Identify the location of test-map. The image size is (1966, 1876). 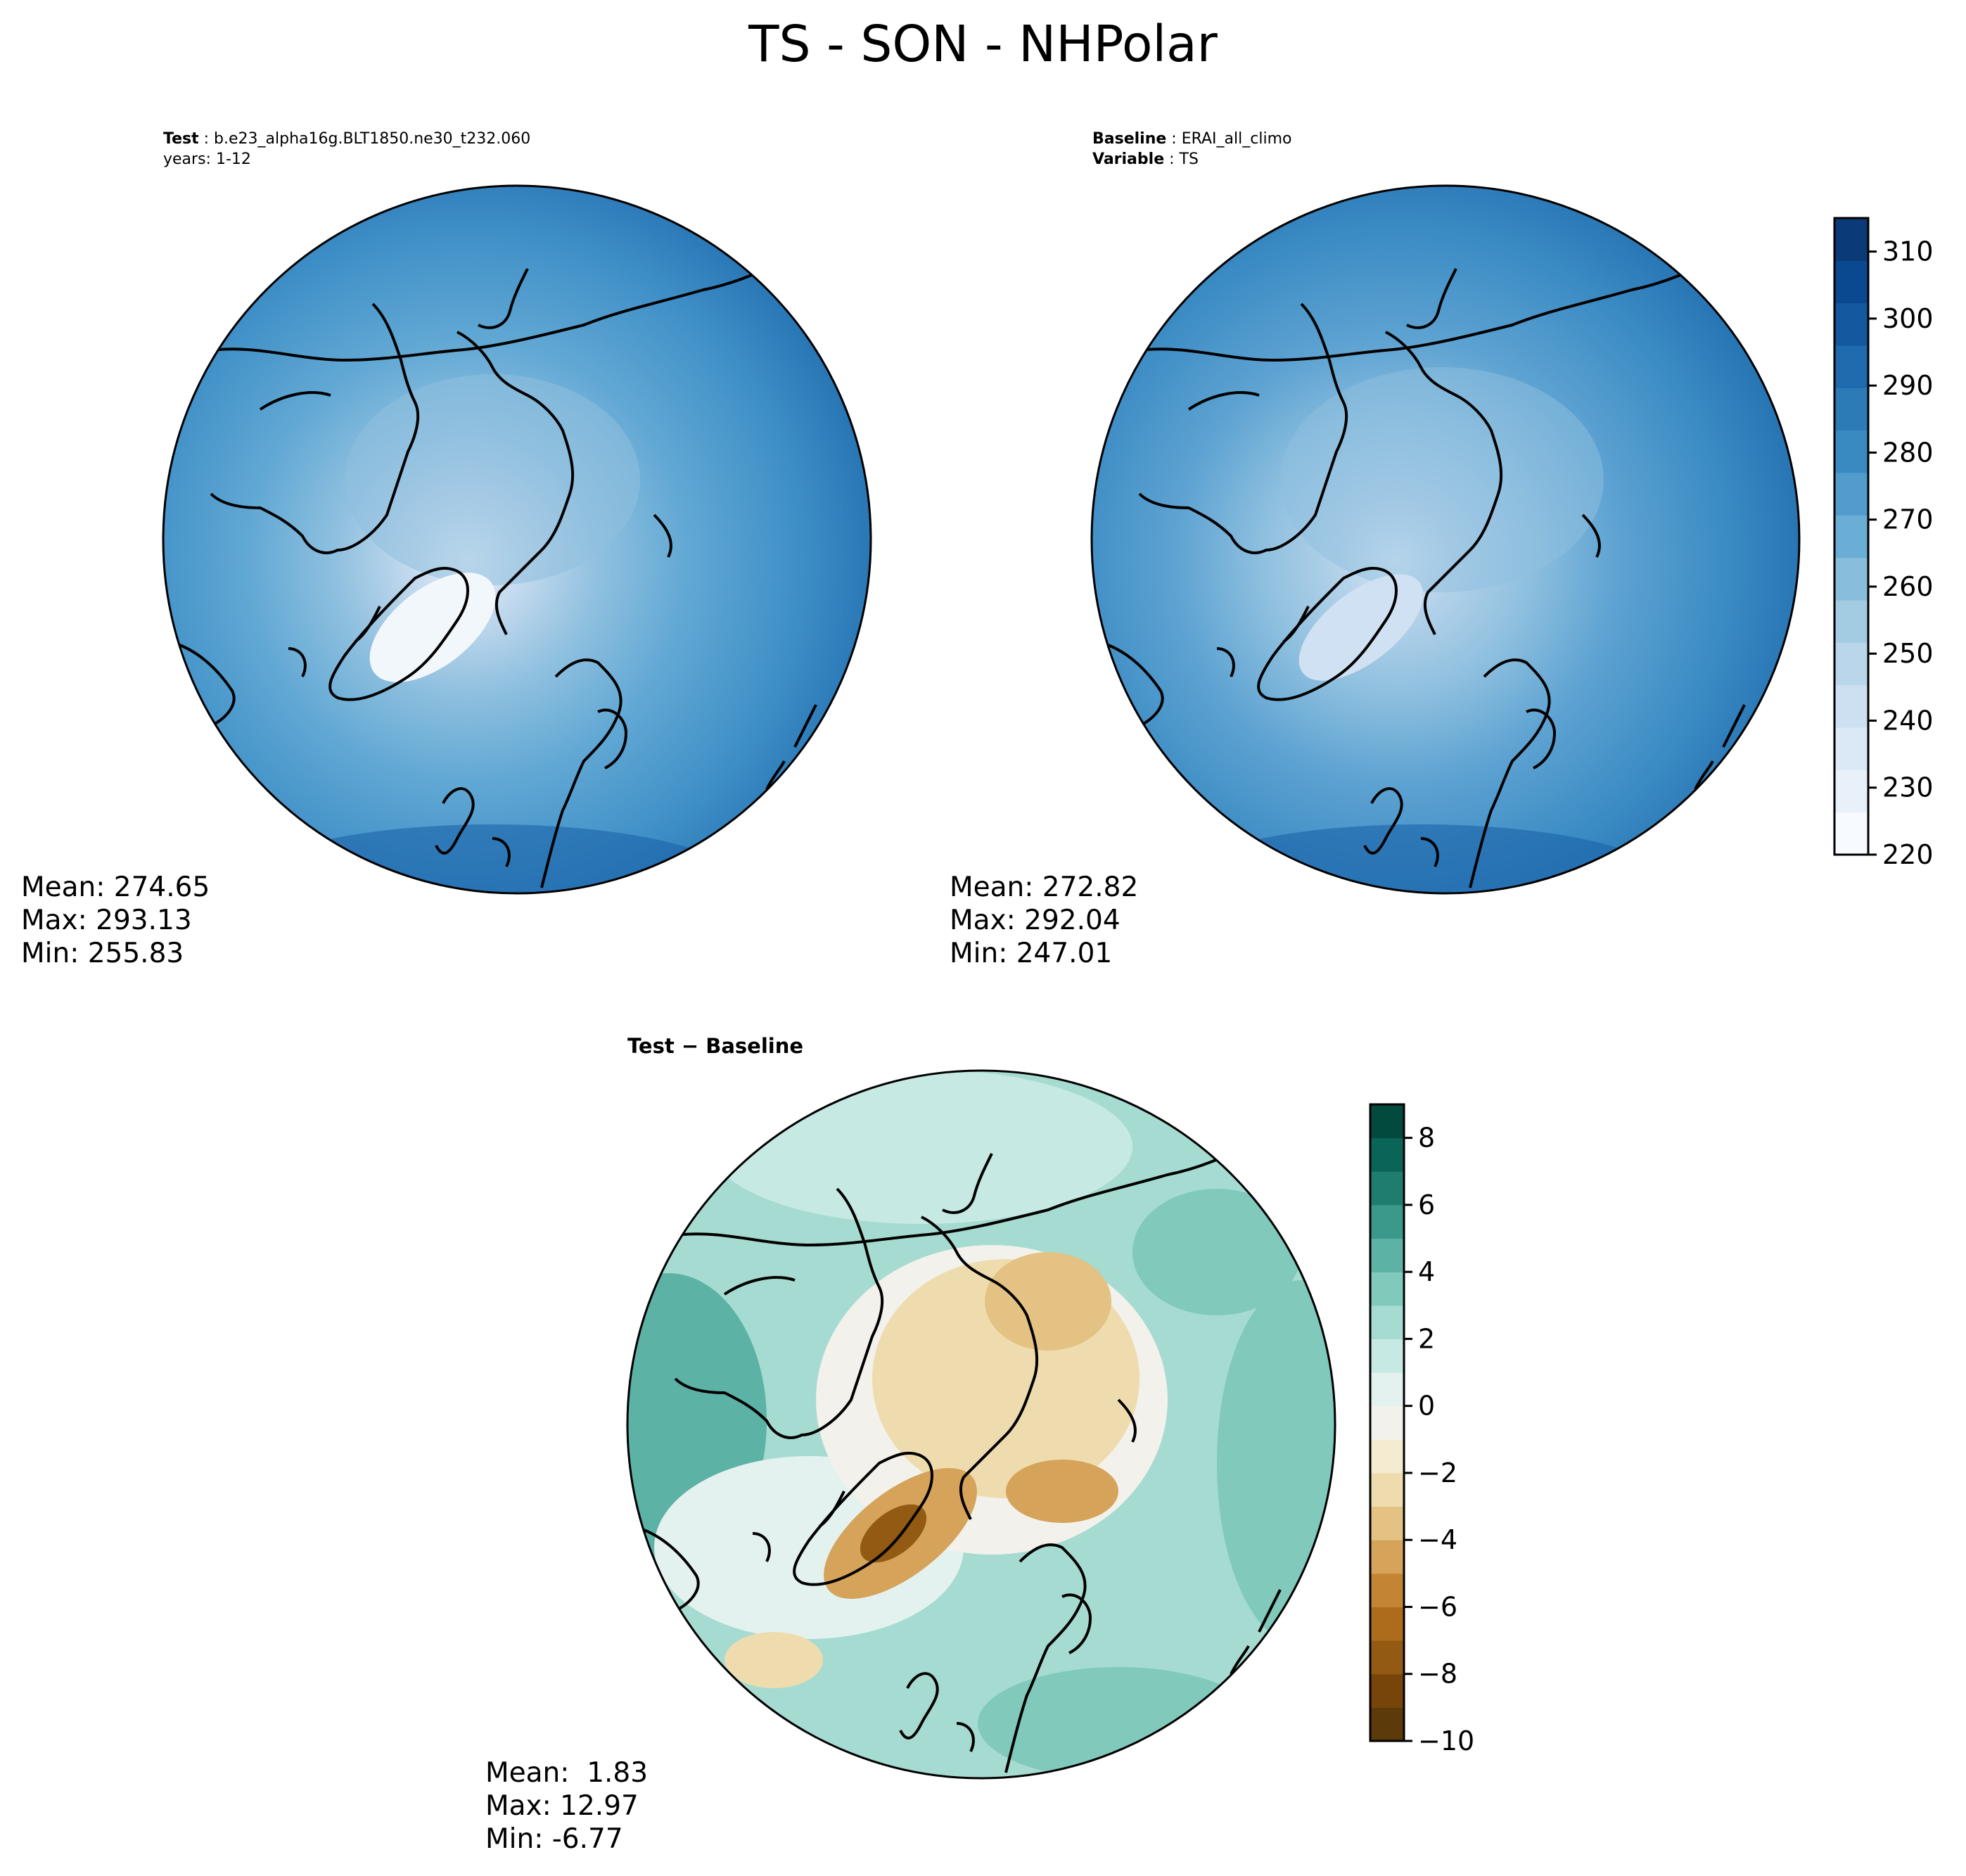
(517, 539).